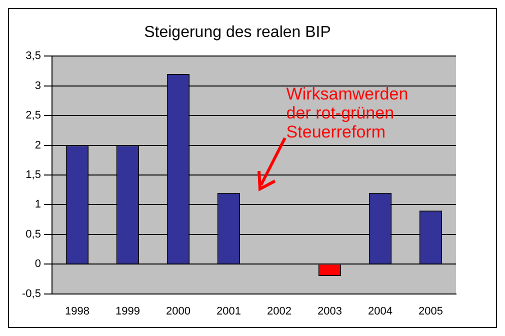 This screenshot has width=505, height=336. Describe the element at coordinates (178, 311) in the screenshot. I see `x-tick-label: 2000` at that location.